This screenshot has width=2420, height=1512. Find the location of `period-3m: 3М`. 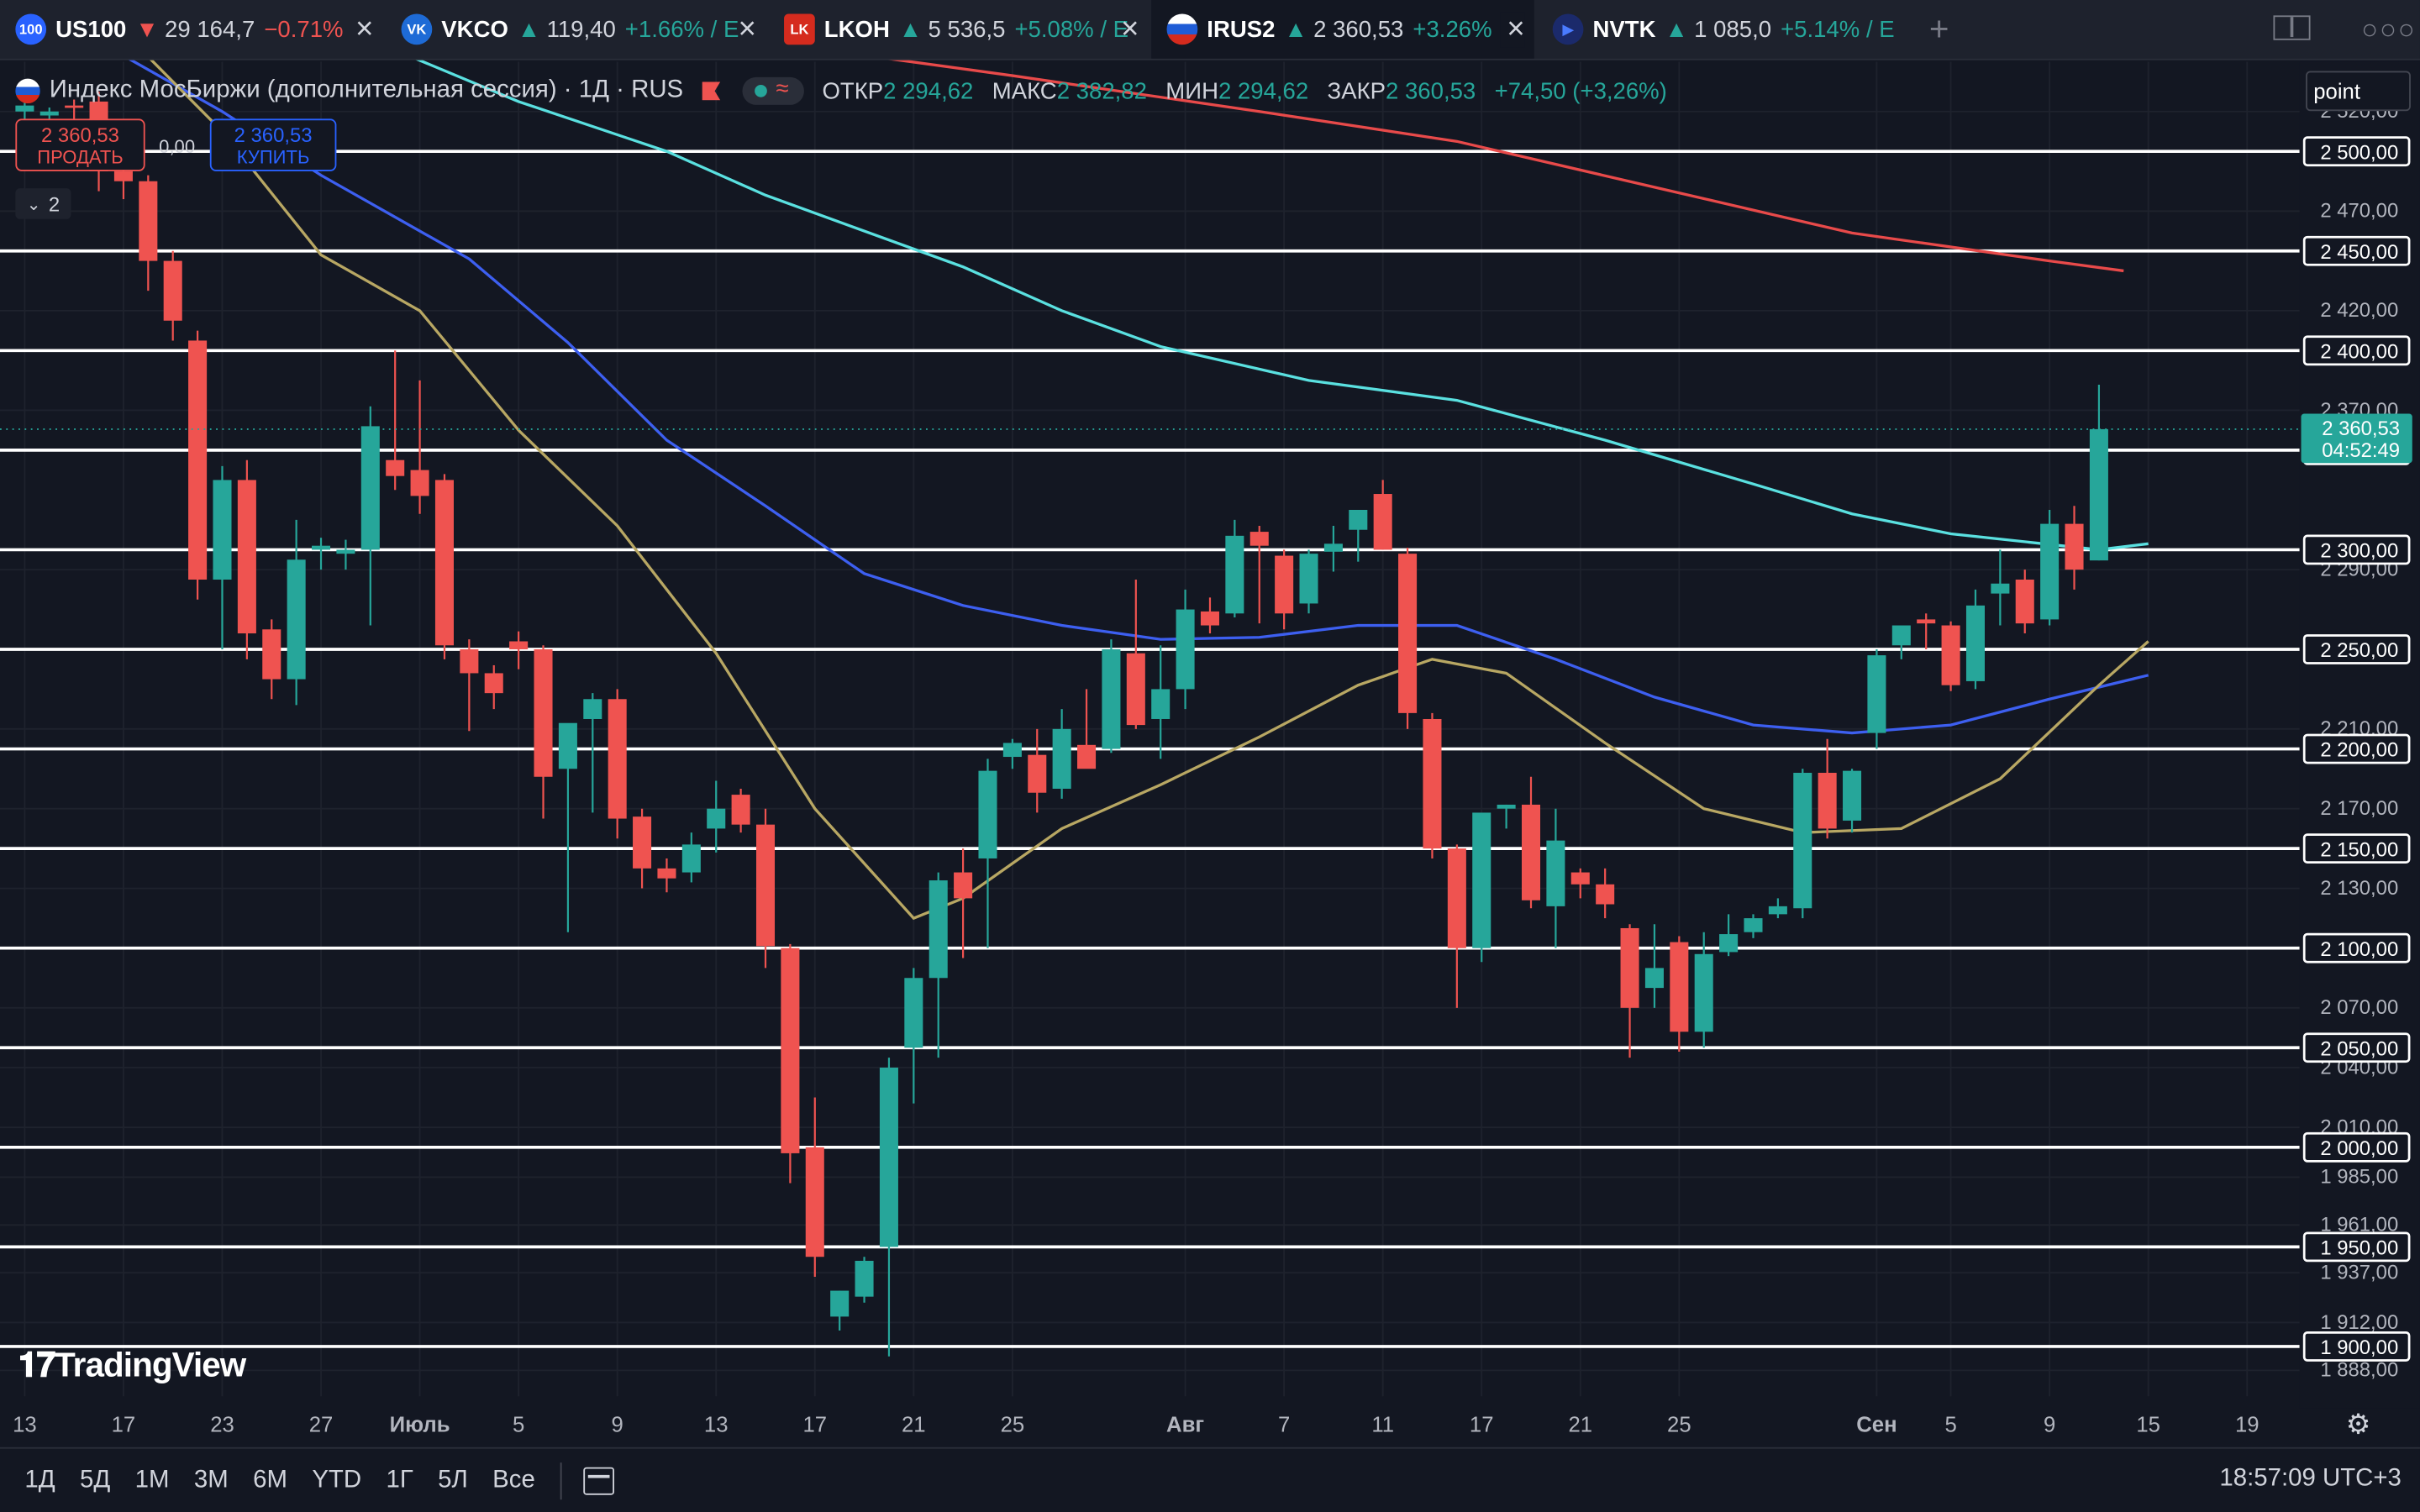

period-3m: 3М is located at coordinates (211, 1480).